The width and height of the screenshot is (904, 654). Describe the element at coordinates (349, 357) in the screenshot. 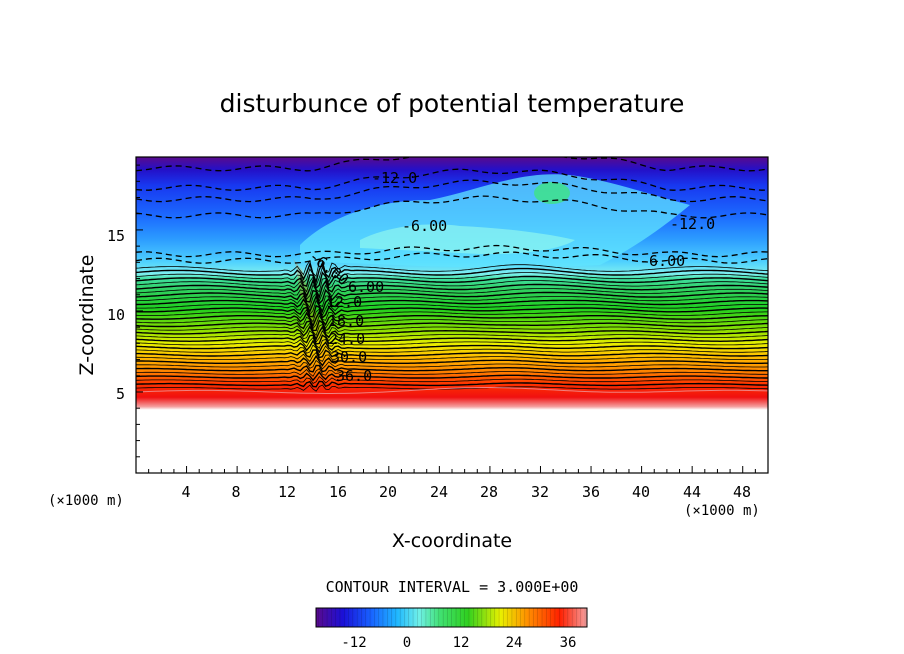

I see `contour-label: 30.0` at that location.